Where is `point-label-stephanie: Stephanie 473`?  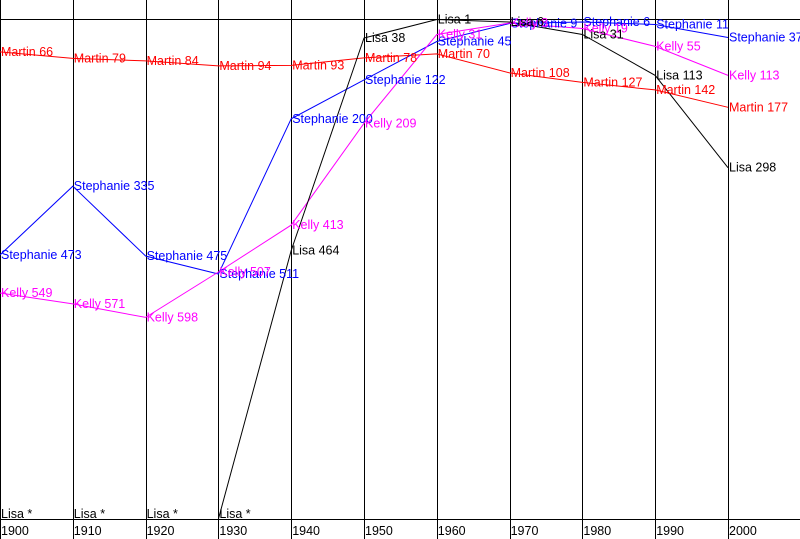 point-label-stephanie: Stephanie 473 is located at coordinates (41, 255).